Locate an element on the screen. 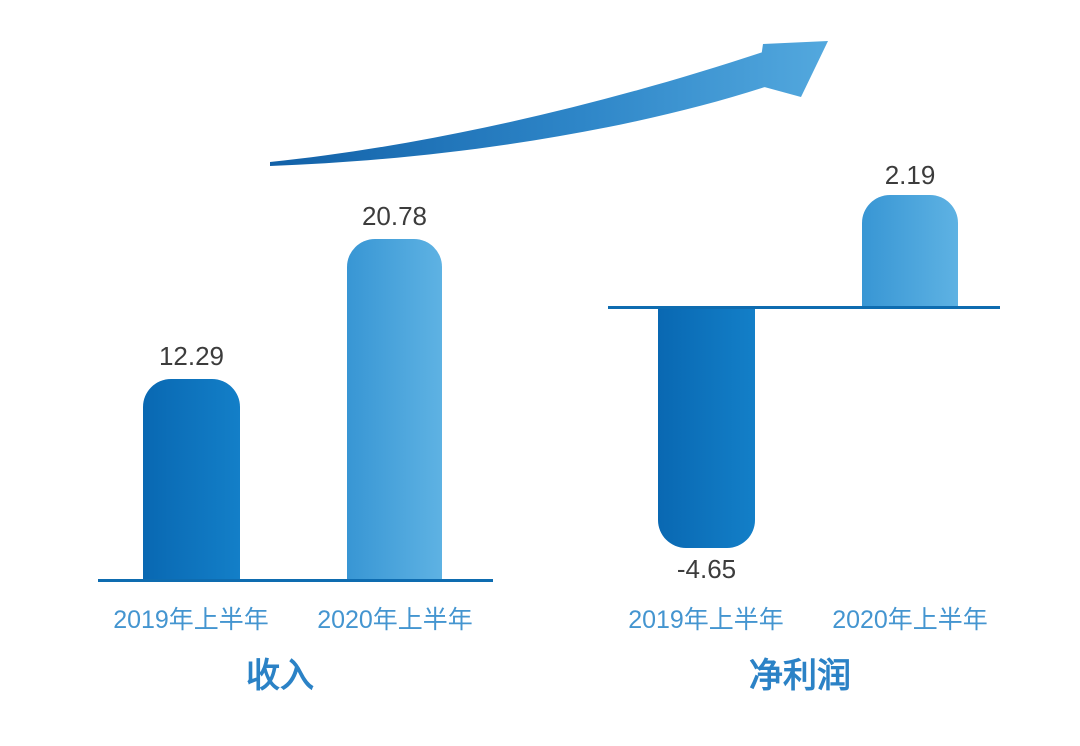 The width and height of the screenshot is (1080, 746). category-label-revenue-2020: 2020年上半年 is located at coordinates (395, 620).